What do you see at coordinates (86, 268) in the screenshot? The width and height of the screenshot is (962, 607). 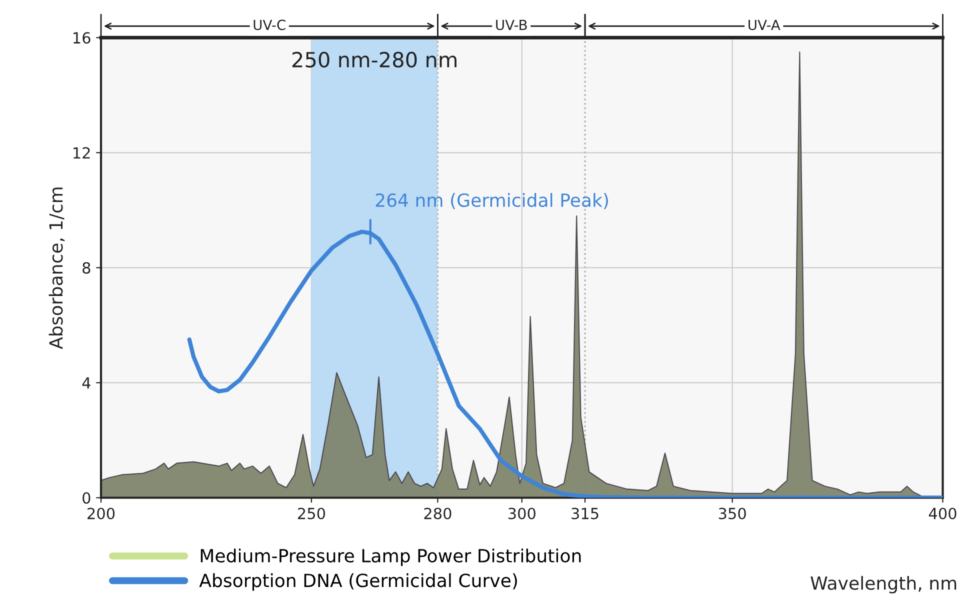 I see `y-tick-label: 8` at bounding box center [86, 268].